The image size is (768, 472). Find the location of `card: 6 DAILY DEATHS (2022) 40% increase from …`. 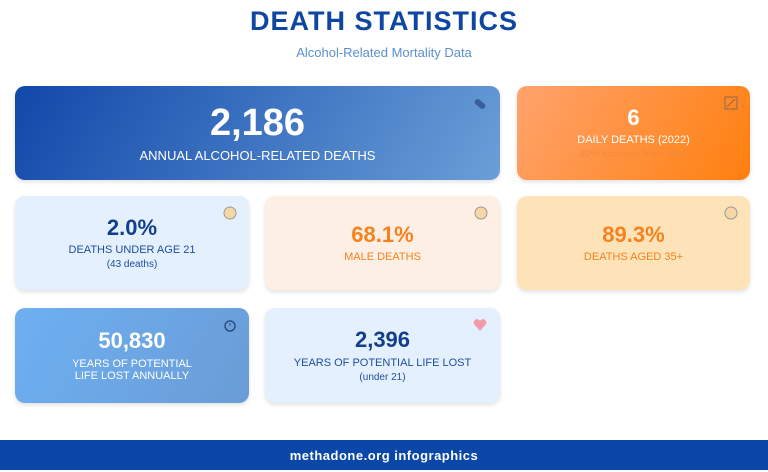

card: 6 DAILY DEATHS (2022) 40% increase from … is located at coordinates (633, 133).